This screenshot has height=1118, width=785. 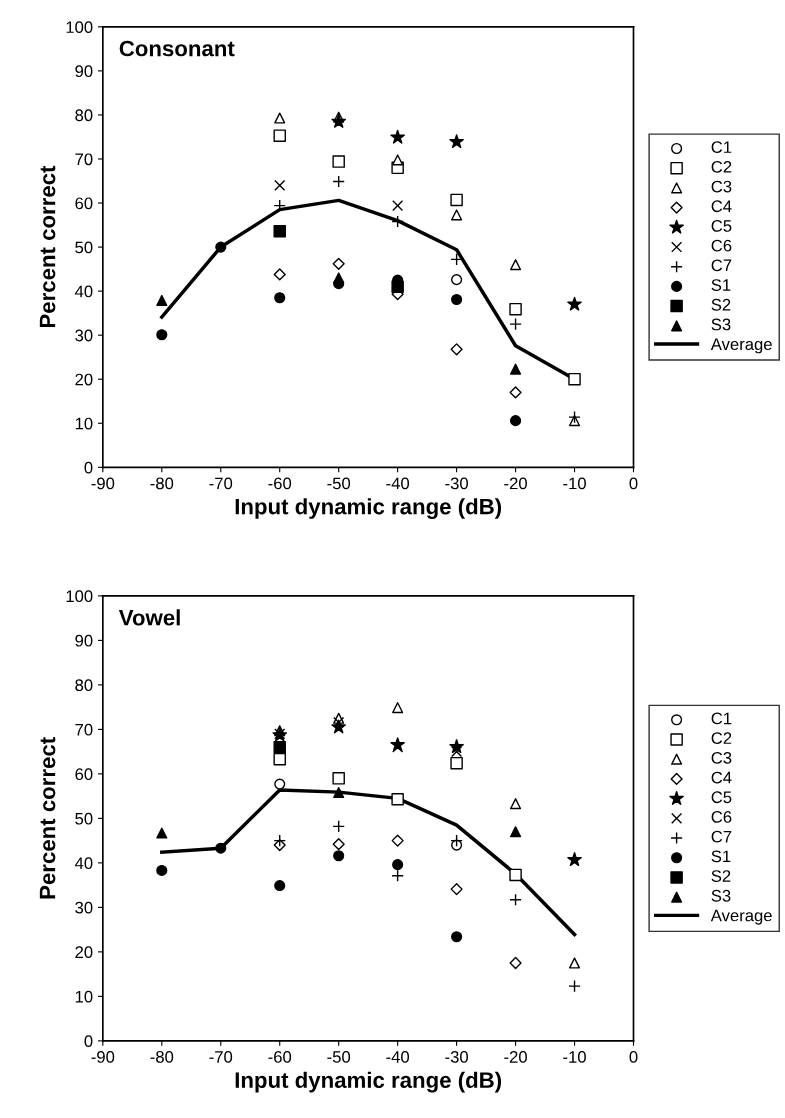 I want to click on chart-title: Vowel, so click(x=149, y=617).